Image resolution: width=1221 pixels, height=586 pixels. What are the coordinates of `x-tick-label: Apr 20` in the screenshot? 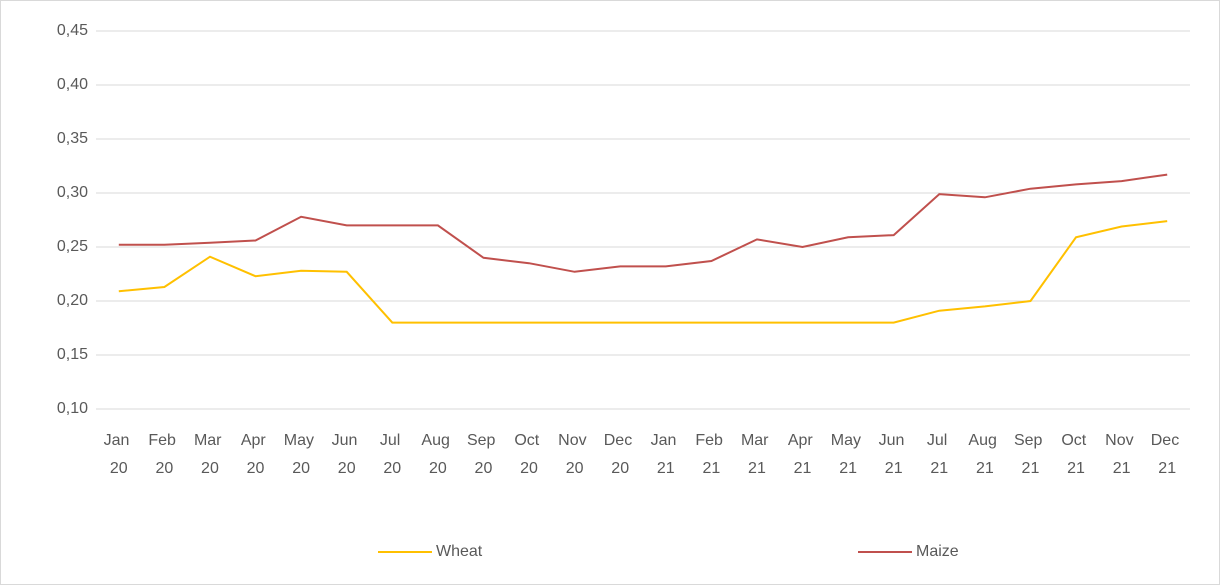 It's located at (255, 454).